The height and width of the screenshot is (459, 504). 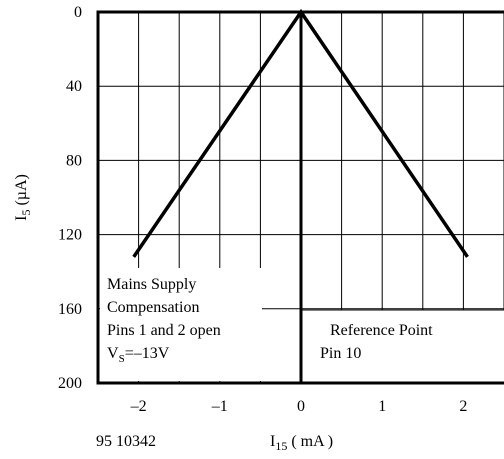 What do you see at coordinates (122, 359) in the screenshot?
I see `annotation-text-sub: S` at bounding box center [122, 359].